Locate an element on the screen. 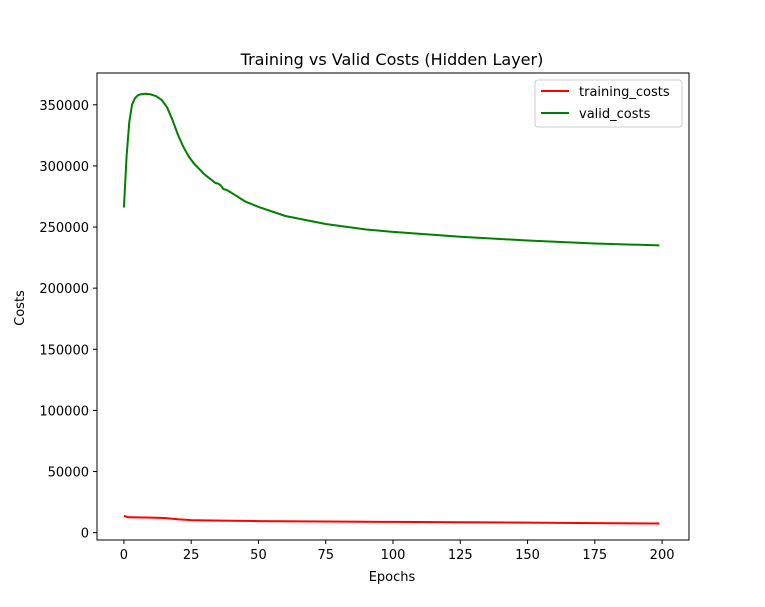  x-tick-label: 25 is located at coordinates (191, 555).